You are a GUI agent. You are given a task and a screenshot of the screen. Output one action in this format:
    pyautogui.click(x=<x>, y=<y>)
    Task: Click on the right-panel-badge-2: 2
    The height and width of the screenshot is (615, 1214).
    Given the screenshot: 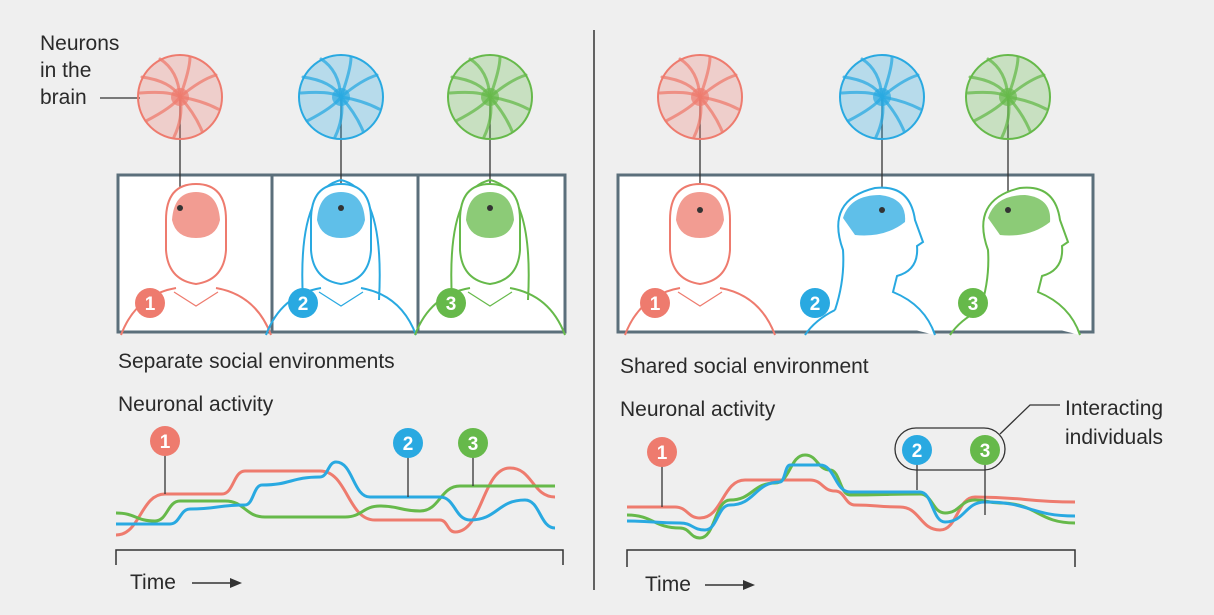 What is the action you would take?
    pyautogui.click(x=815, y=303)
    